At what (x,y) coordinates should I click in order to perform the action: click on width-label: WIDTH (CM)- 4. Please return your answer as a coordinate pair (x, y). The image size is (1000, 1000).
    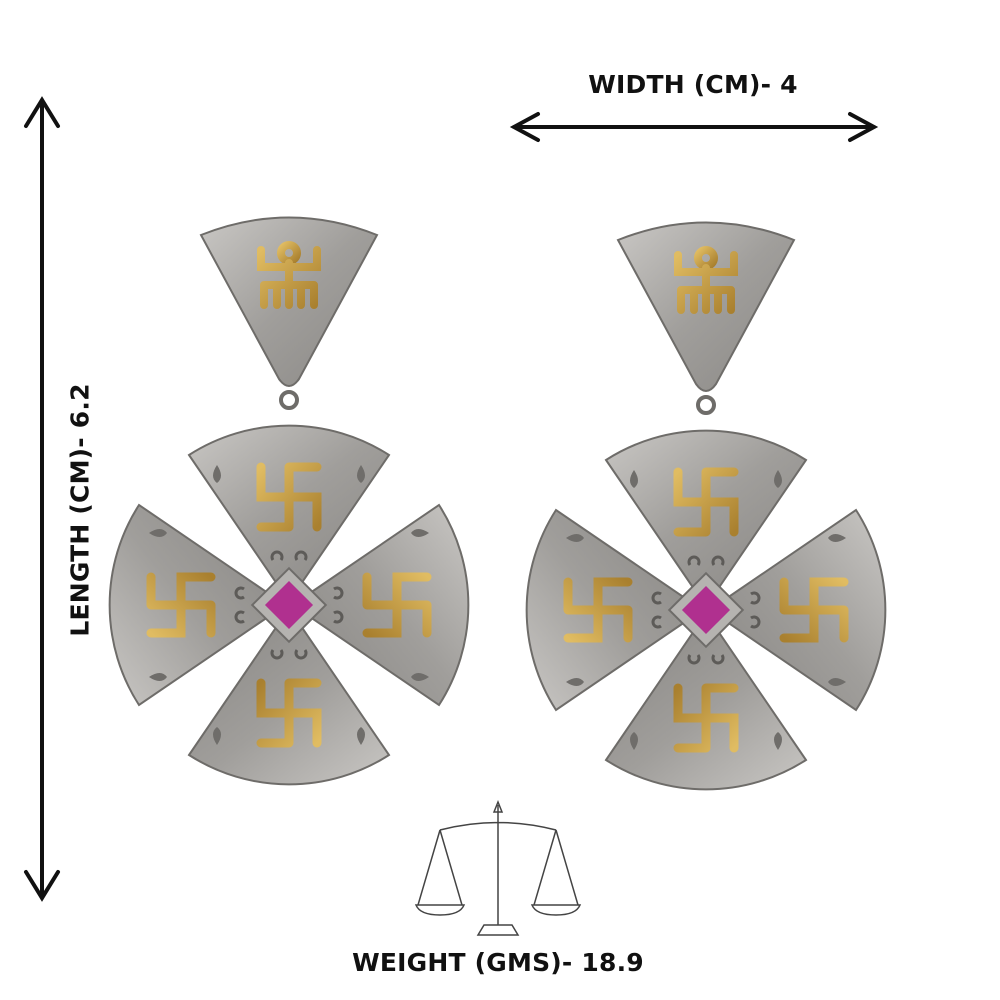
    Looking at the image, I should click on (693, 84).